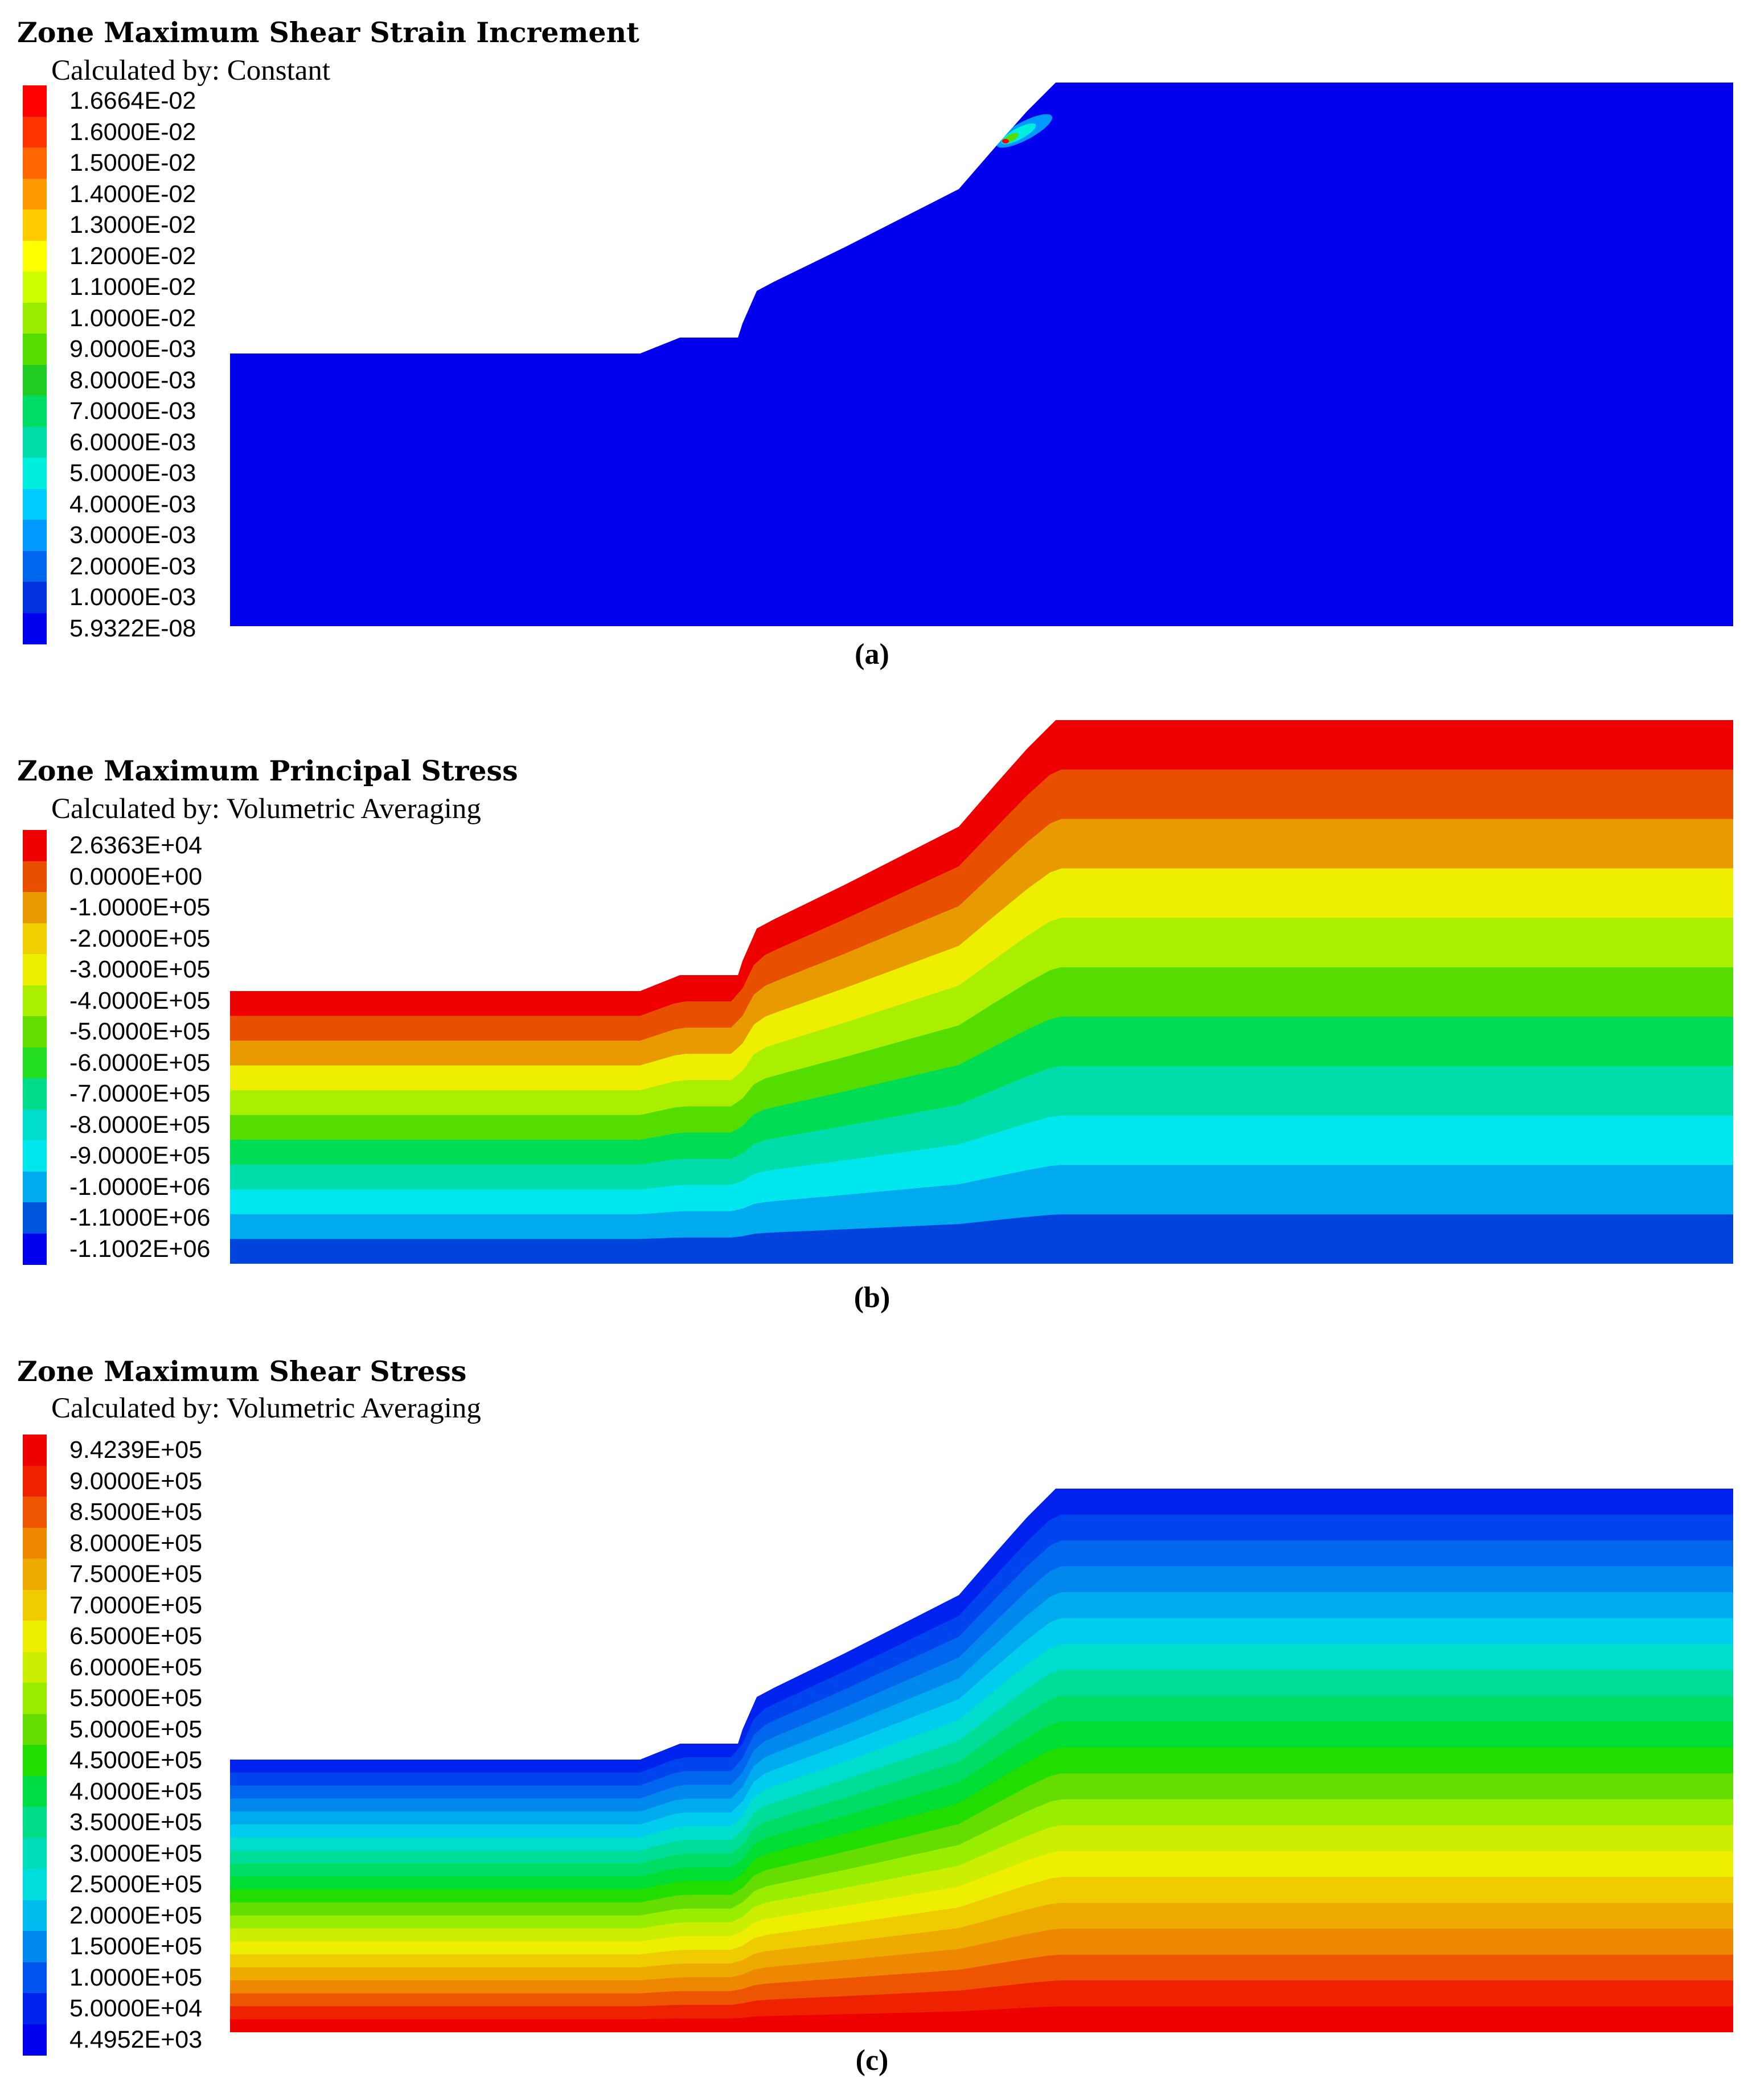  What do you see at coordinates (136, 1760) in the screenshot?
I see `legend-label: 4.5000E+05` at bounding box center [136, 1760].